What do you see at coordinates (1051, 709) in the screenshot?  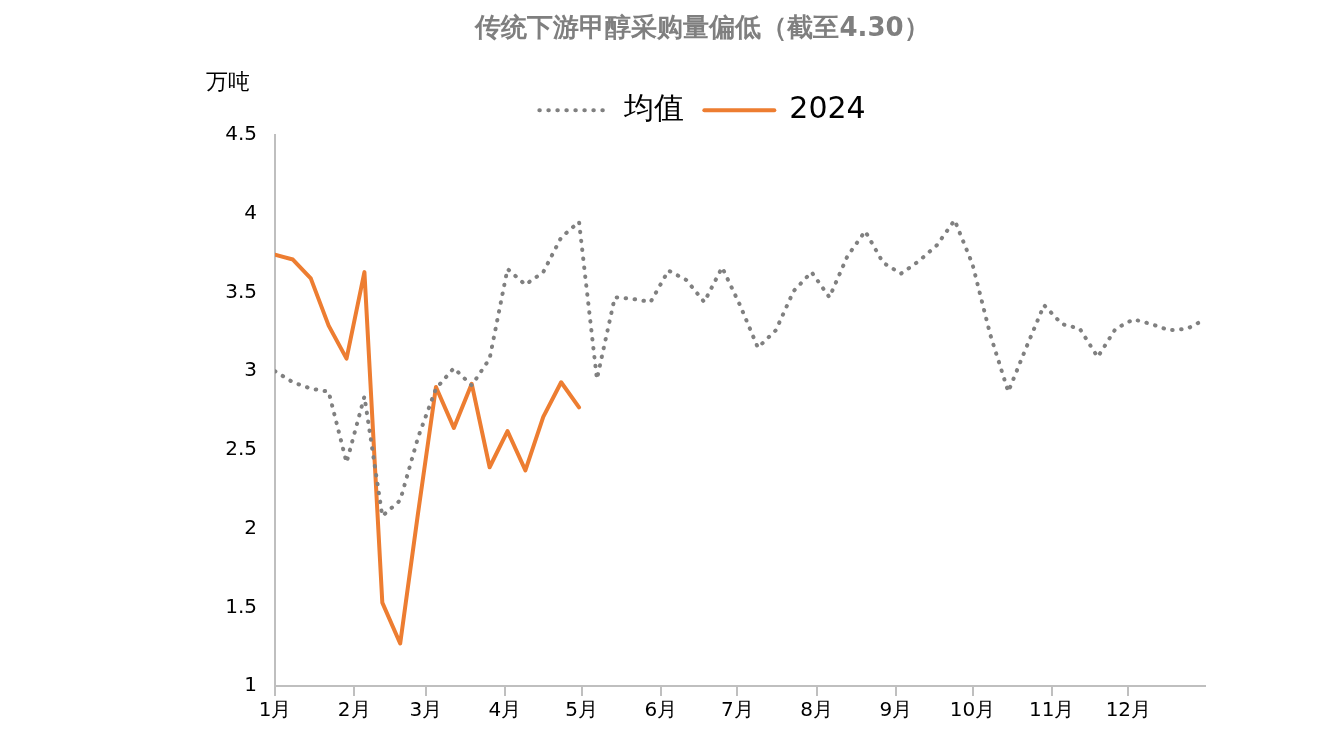 I see `x-tick-label: 11月` at bounding box center [1051, 709].